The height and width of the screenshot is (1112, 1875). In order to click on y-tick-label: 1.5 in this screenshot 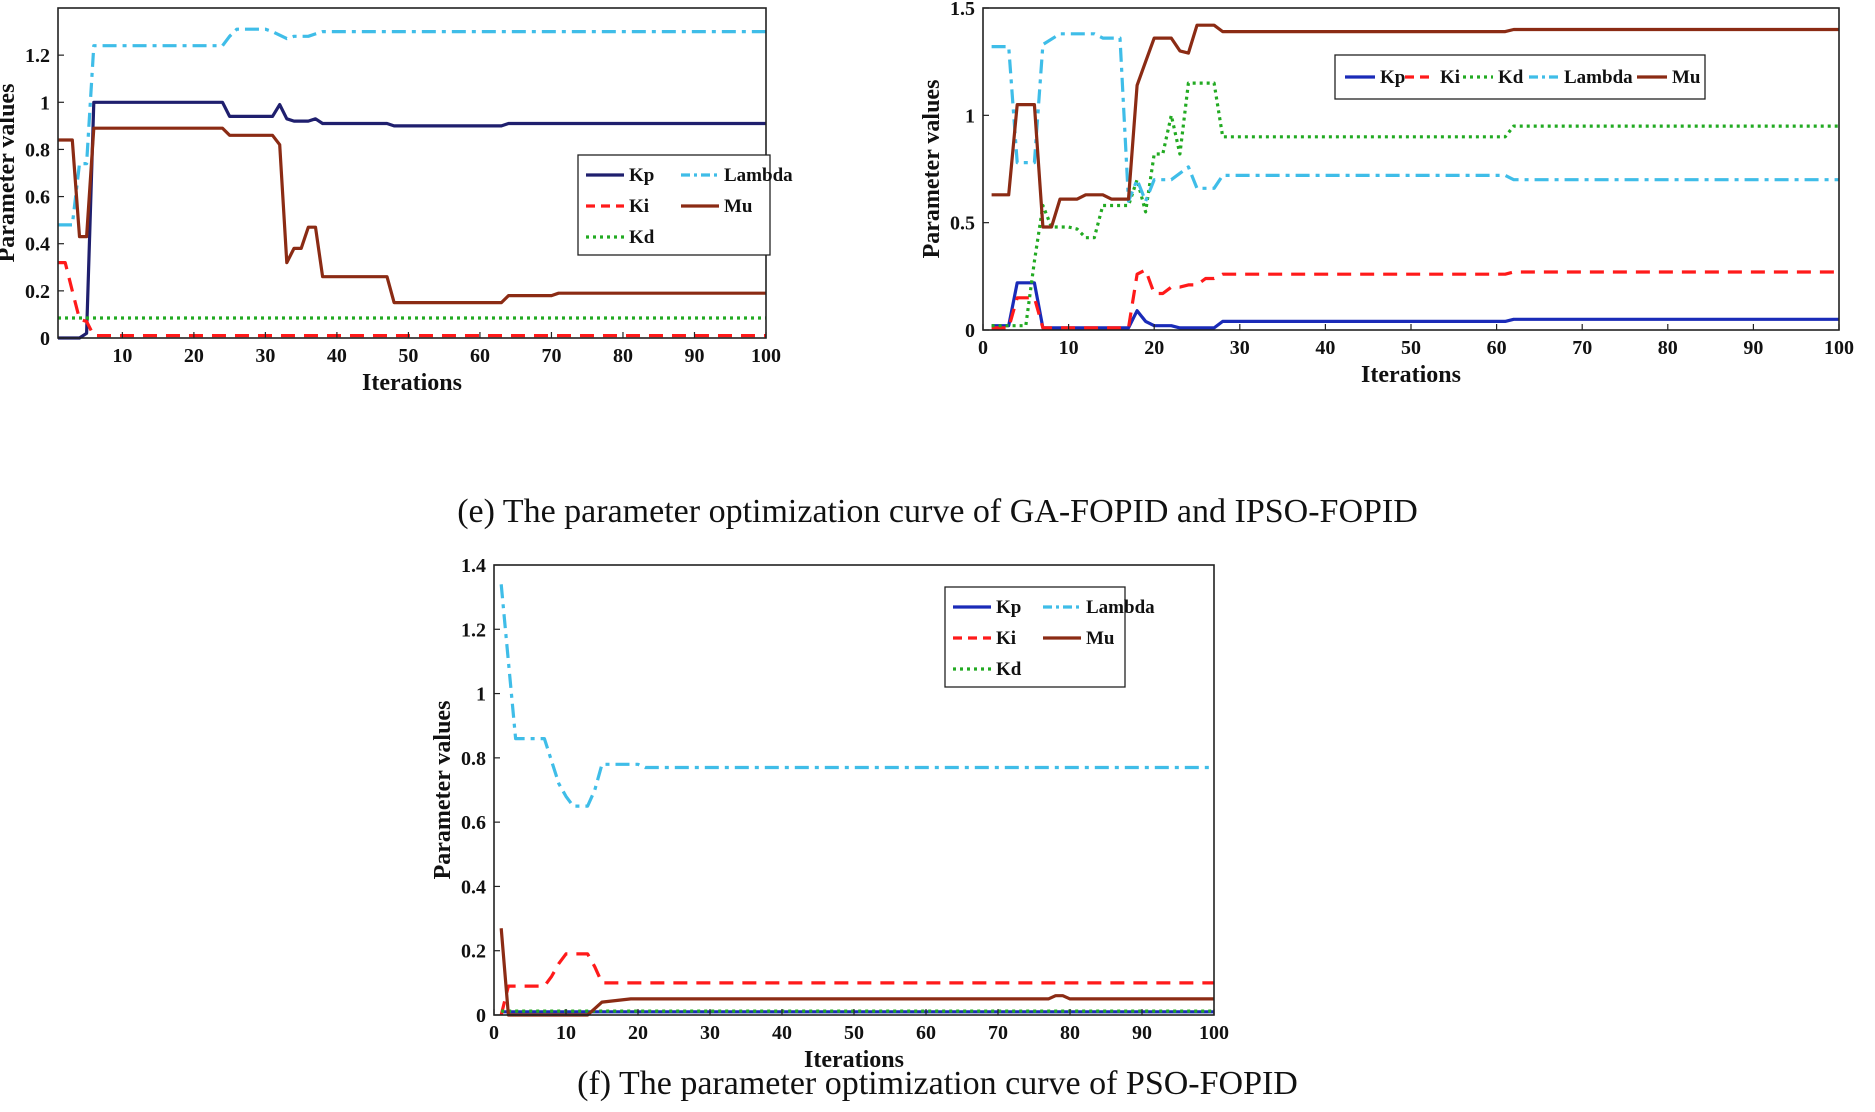, I will do `click(962, 10)`.